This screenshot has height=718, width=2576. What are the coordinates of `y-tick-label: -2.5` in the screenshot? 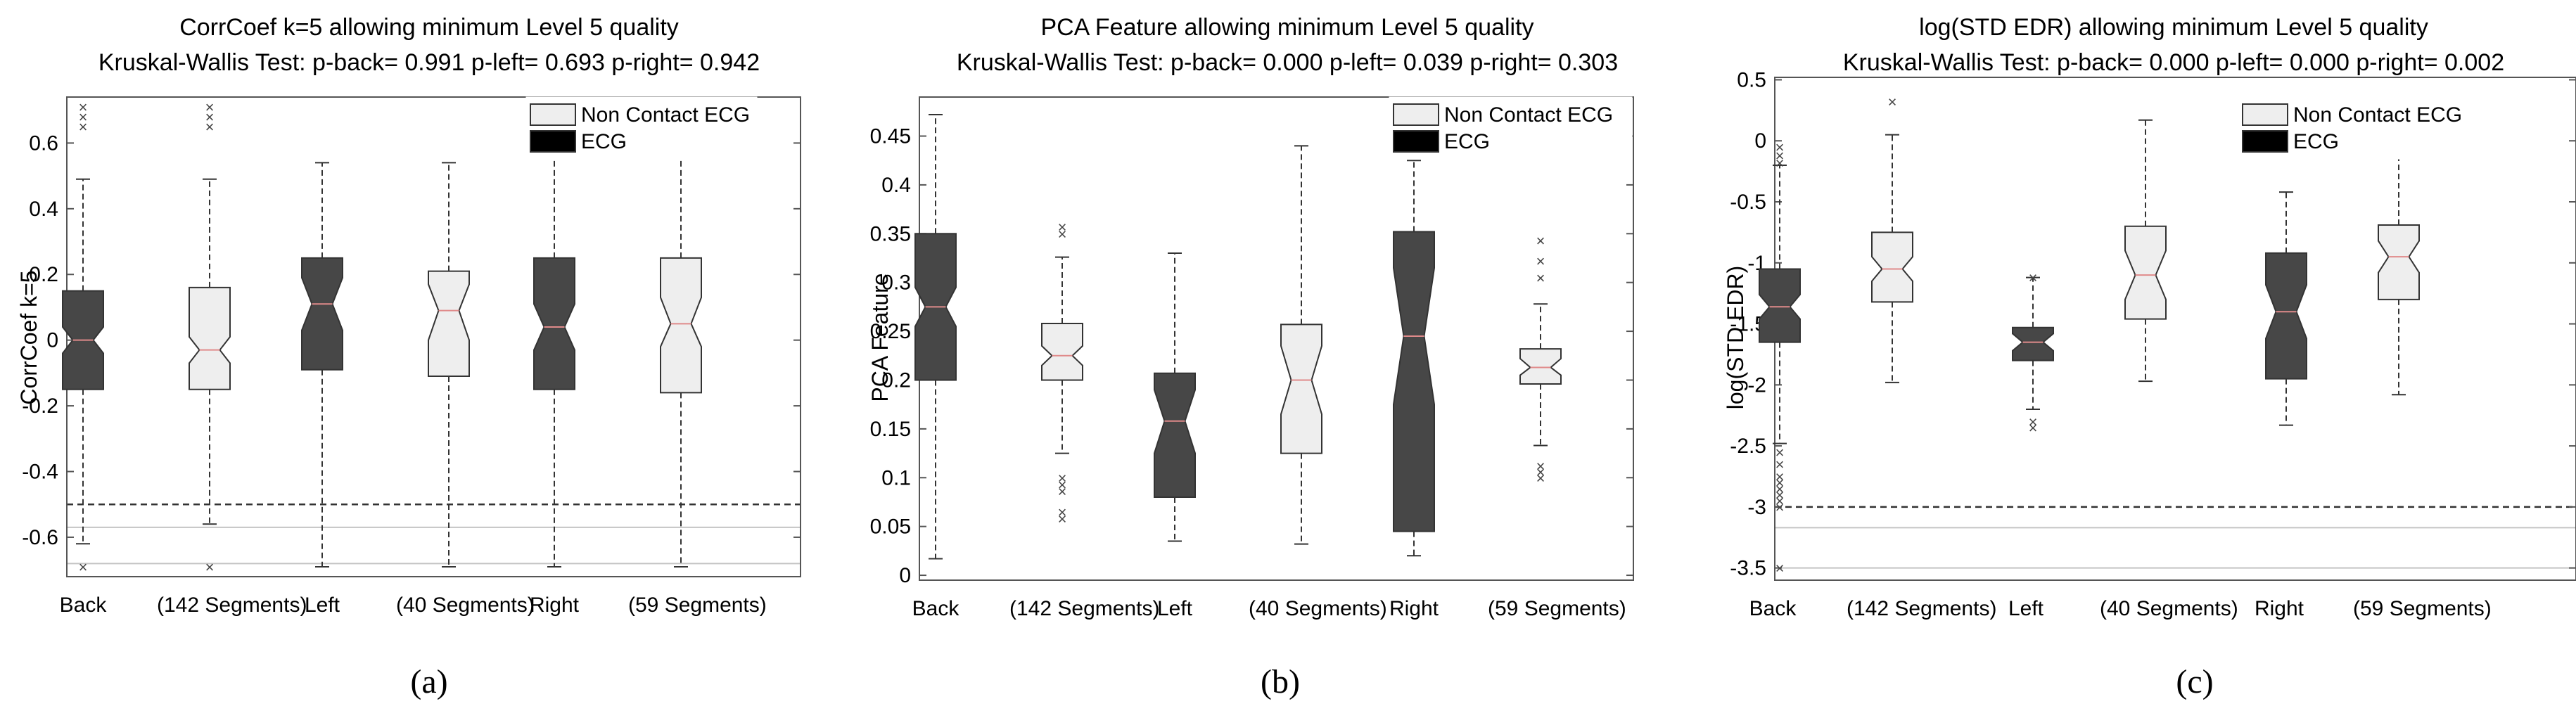 It's located at (1748, 446).